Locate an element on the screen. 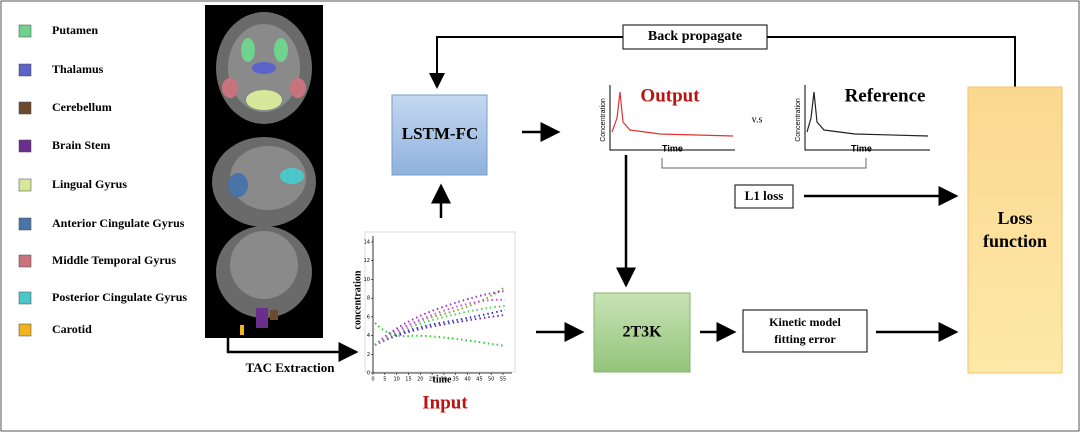 The height and width of the screenshot is (437, 1080). l1-loss-box is located at coordinates (764, 196).